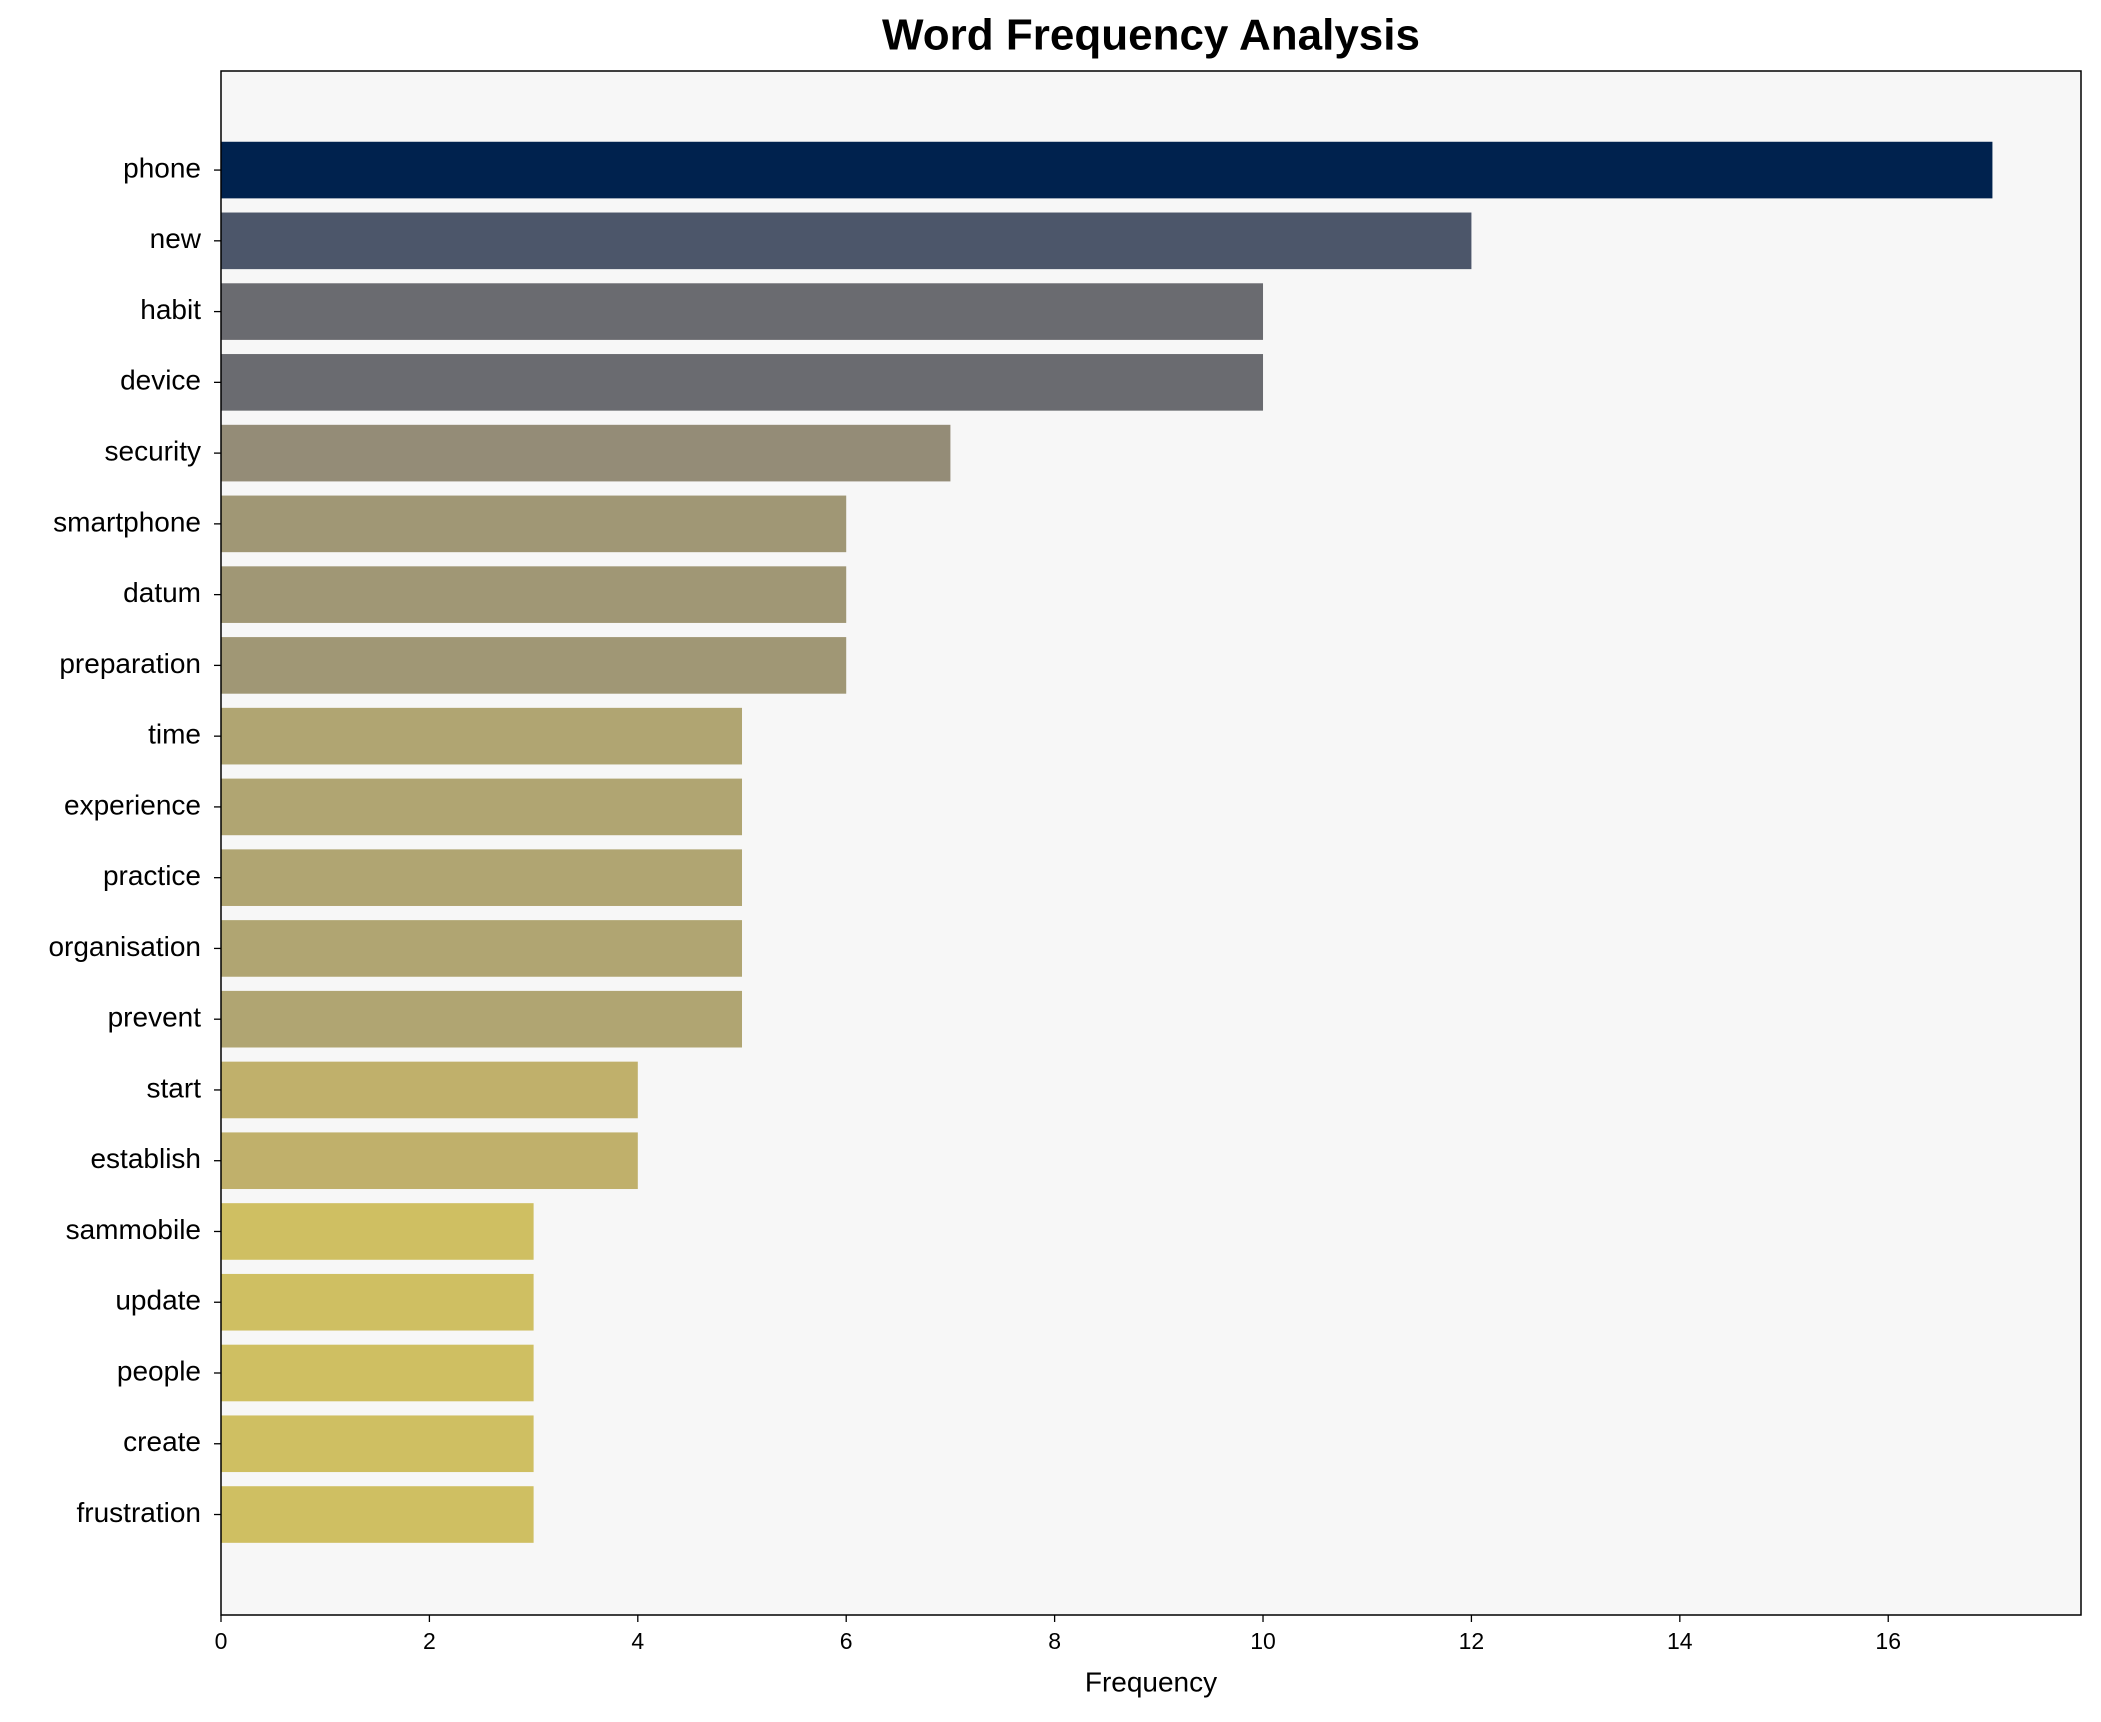 The image size is (2101, 1722). I want to click on y-tick-label: update, so click(158, 1300).